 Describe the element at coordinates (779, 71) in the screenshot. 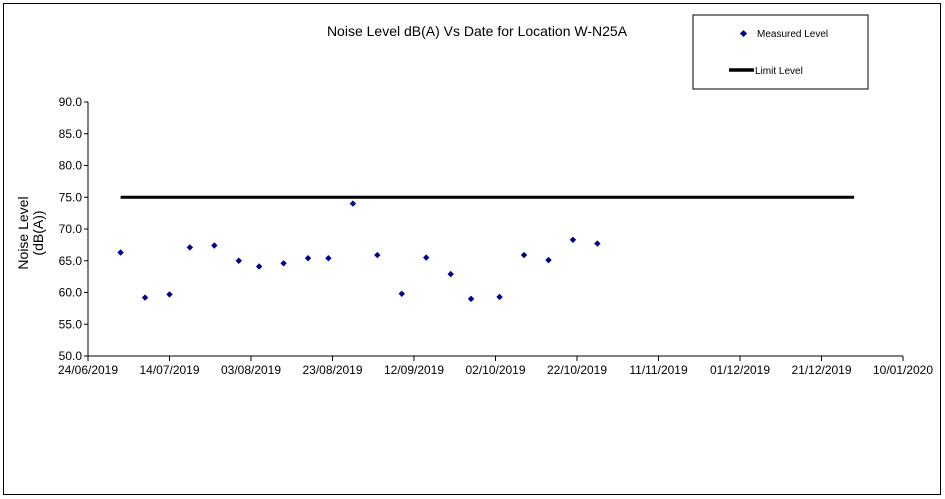

I see `legend-label-limit: Limit Level` at that location.